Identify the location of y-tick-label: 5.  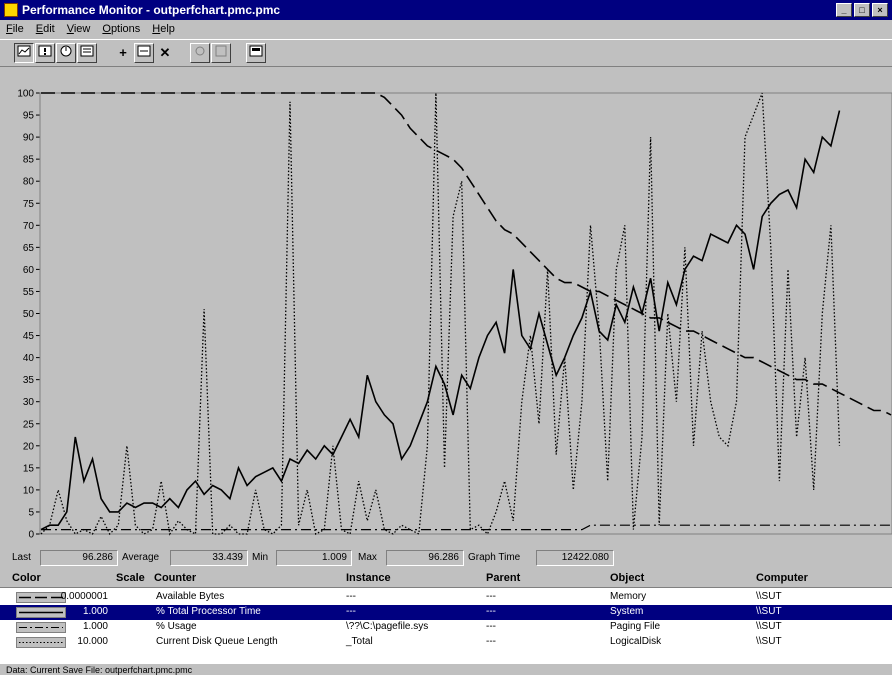
(31, 512).